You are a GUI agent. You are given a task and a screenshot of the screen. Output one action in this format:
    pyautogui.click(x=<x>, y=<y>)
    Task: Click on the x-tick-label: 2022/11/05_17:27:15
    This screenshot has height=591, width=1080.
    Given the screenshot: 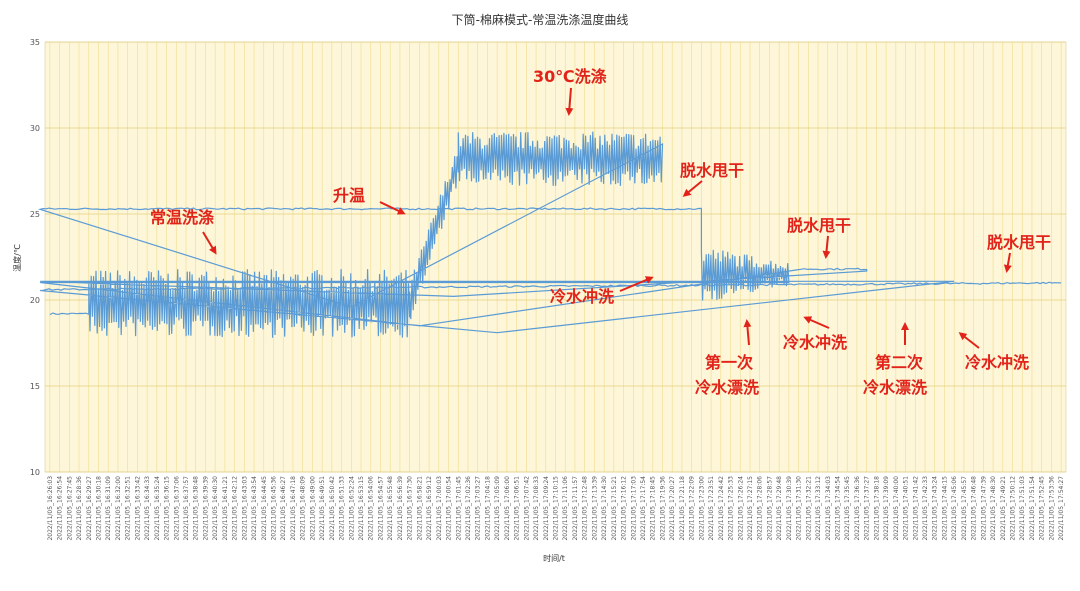 What is the action you would take?
    pyautogui.click(x=750, y=508)
    